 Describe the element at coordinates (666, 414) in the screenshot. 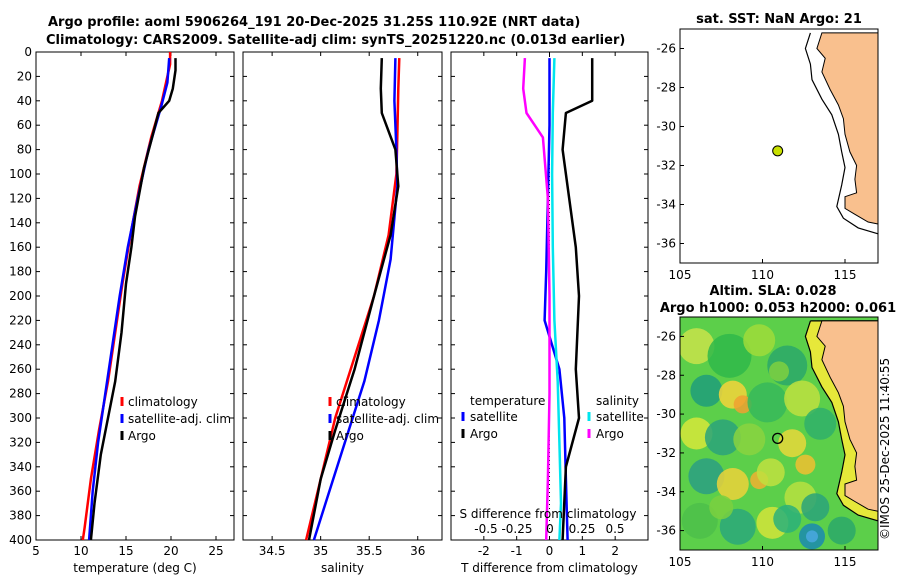

I see `sla_map-y-tick-label: -30` at that location.